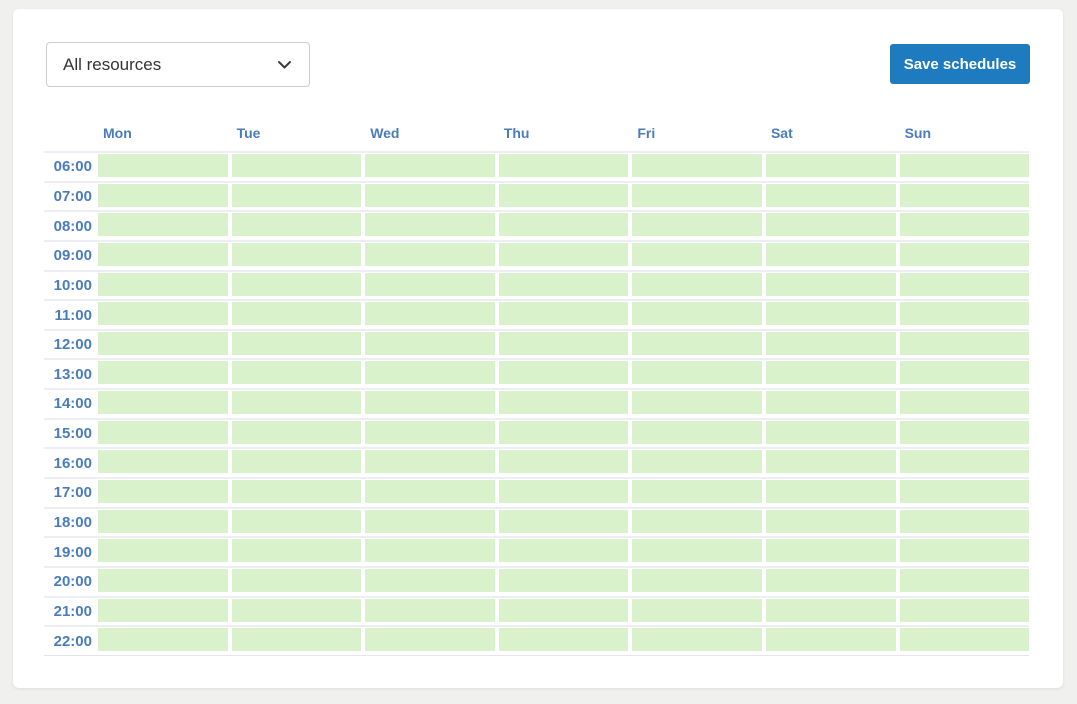  Describe the element at coordinates (697, 225) in the screenshot. I see `slot-fri-08:00` at that location.